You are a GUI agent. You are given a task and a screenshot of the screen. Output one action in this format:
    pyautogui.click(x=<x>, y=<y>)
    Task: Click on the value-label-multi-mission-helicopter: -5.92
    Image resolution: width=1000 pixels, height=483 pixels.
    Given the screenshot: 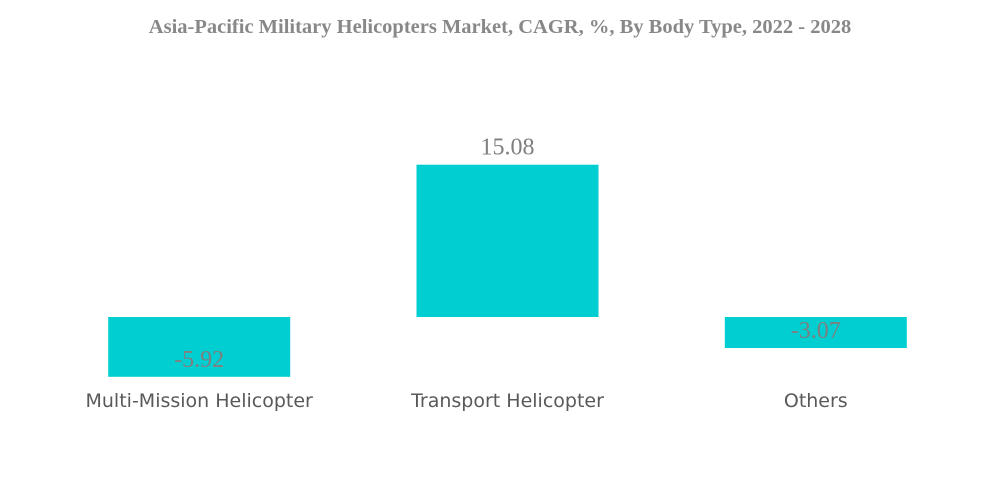 What is the action you would take?
    pyautogui.click(x=199, y=360)
    